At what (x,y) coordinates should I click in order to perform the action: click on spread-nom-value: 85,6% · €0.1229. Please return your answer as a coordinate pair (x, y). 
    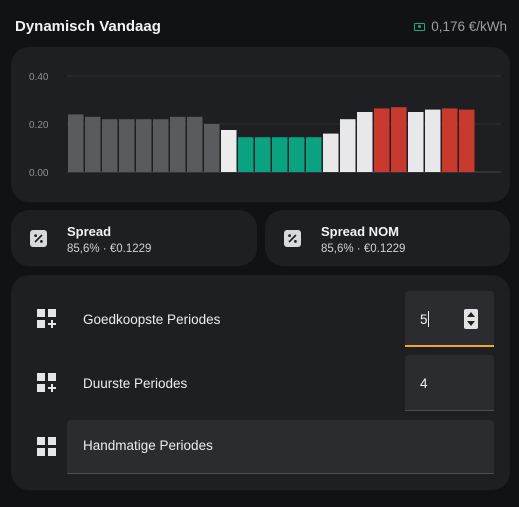
    Looking at the image, I should click on (363, 249).